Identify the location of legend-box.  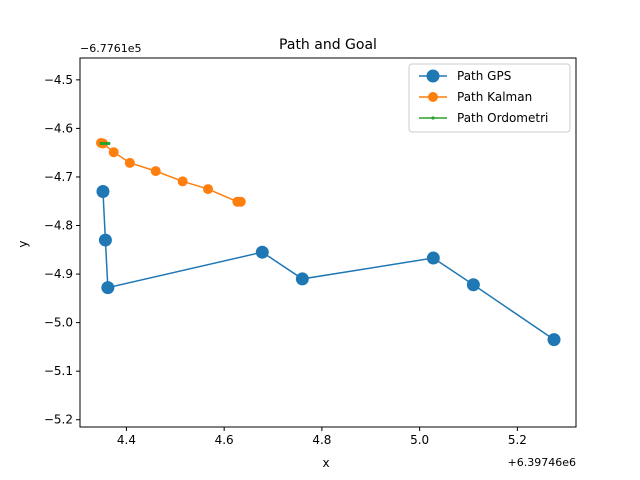
(489, 98).